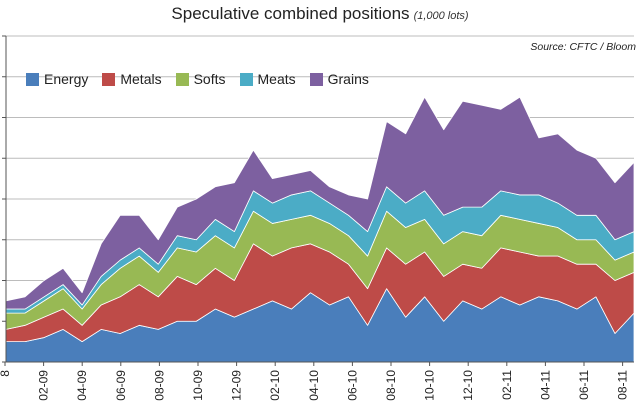 Image resolution: width=640 pixels, height=420 pixels. Describe the element at coordinates (391, 385) in the screenshot. I see `x-tick-label: 08-10` at that location.